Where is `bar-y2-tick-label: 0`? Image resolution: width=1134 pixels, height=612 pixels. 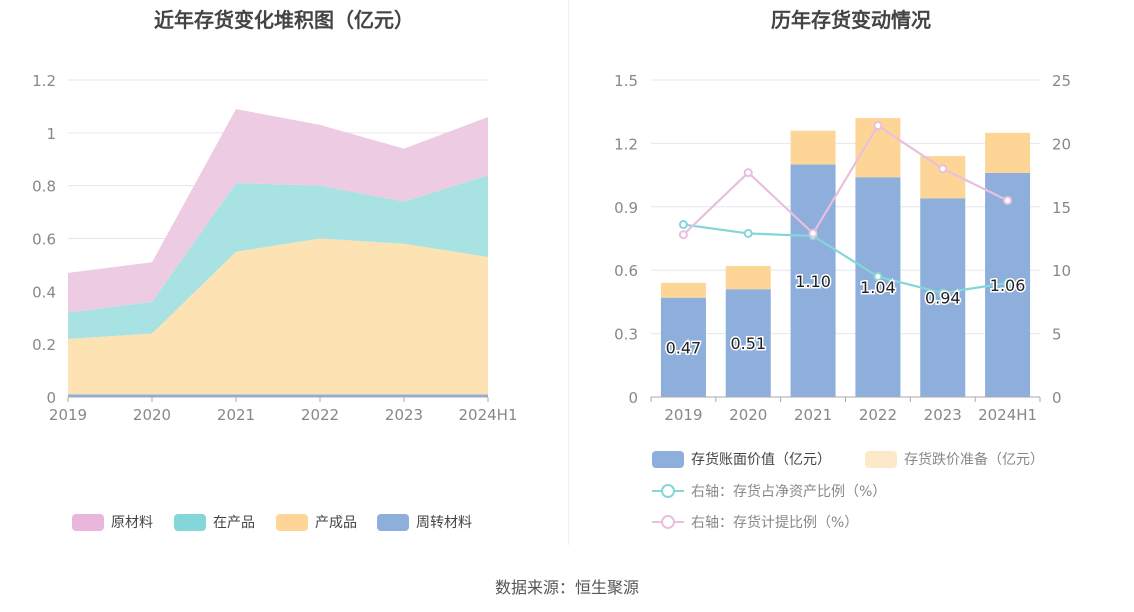 bar-y2-tick-label: 0 is located at coordinates (1057, 398).